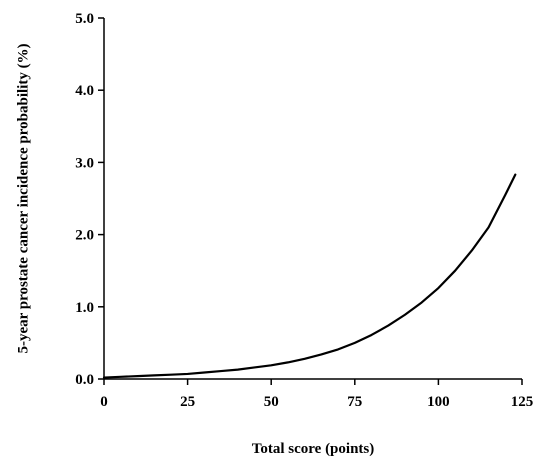  I want to click on x-tick-label: 100, so click(438, 402).